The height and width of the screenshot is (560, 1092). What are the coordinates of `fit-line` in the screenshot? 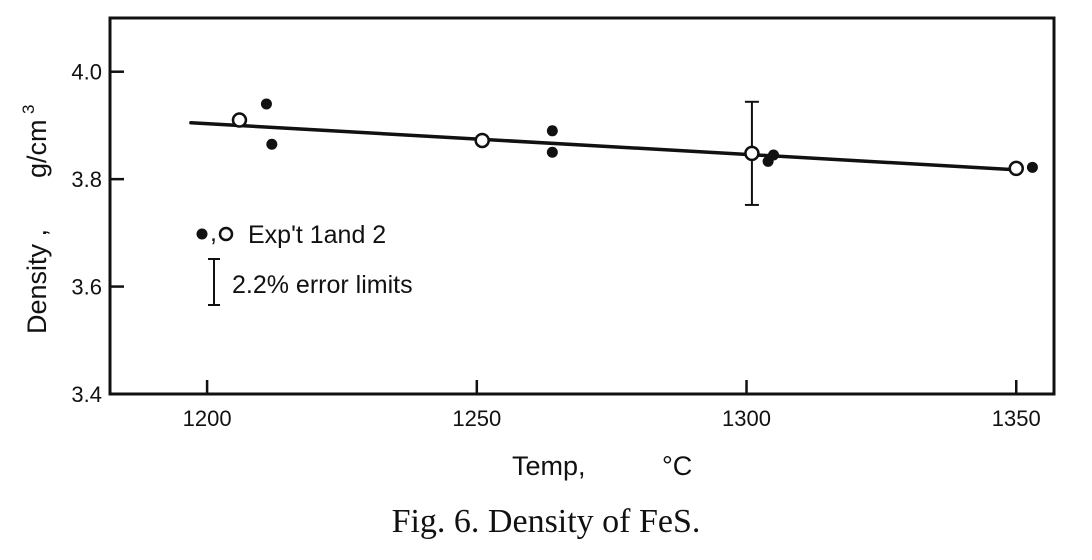 It's located at (601, 146).